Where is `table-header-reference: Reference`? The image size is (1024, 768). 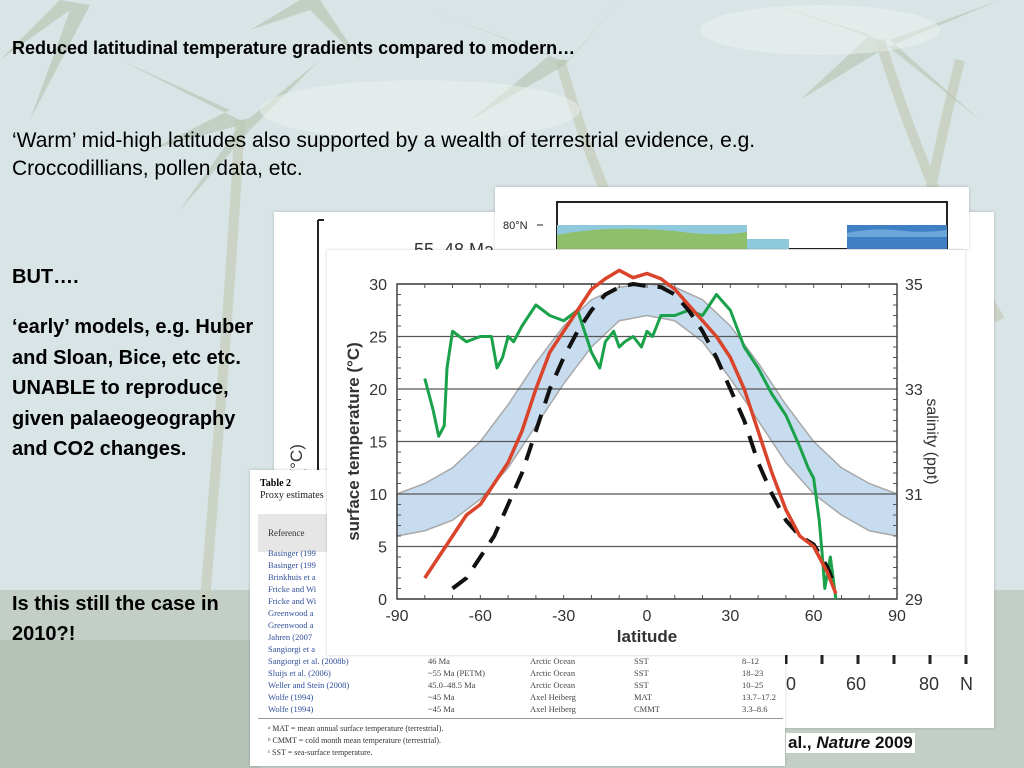
table-header-reference: Reference is located at coordinates (286, 533).